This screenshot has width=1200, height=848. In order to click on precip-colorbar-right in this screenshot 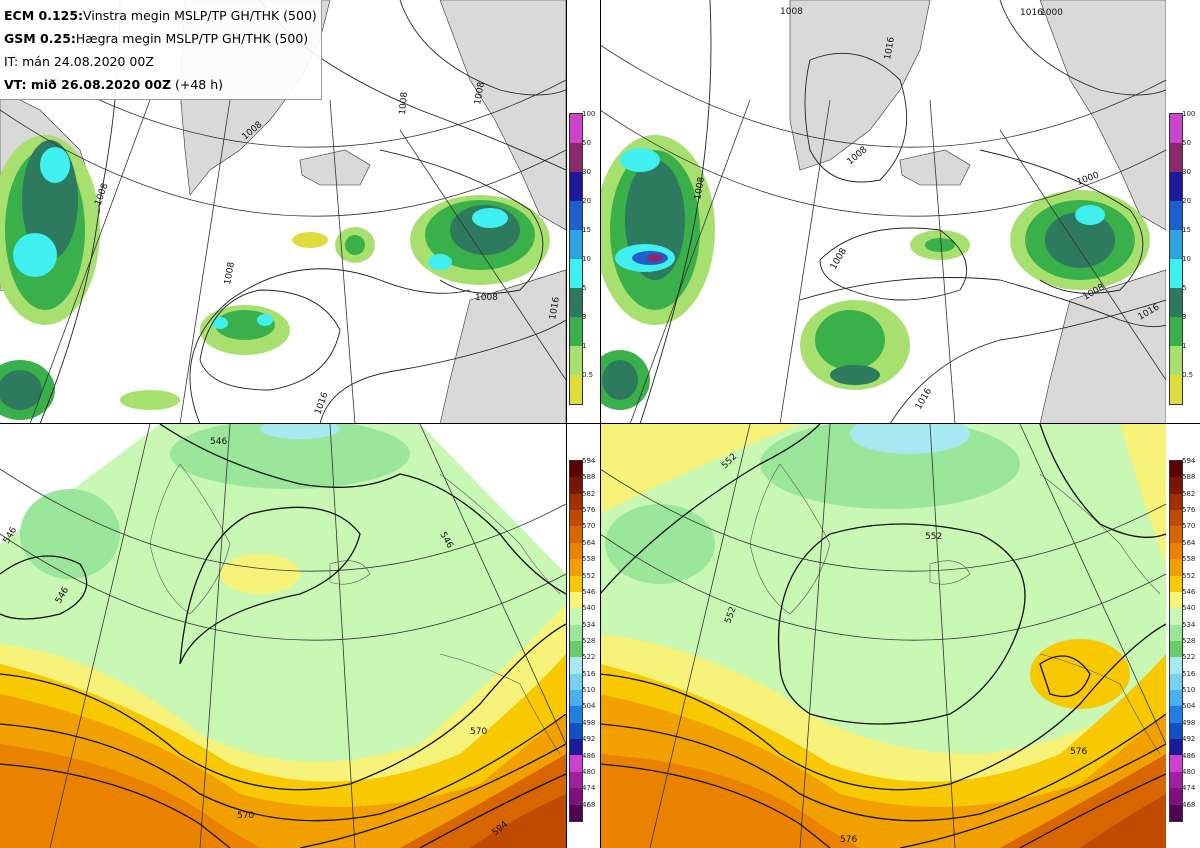, I will do `click(1176, 259)`.